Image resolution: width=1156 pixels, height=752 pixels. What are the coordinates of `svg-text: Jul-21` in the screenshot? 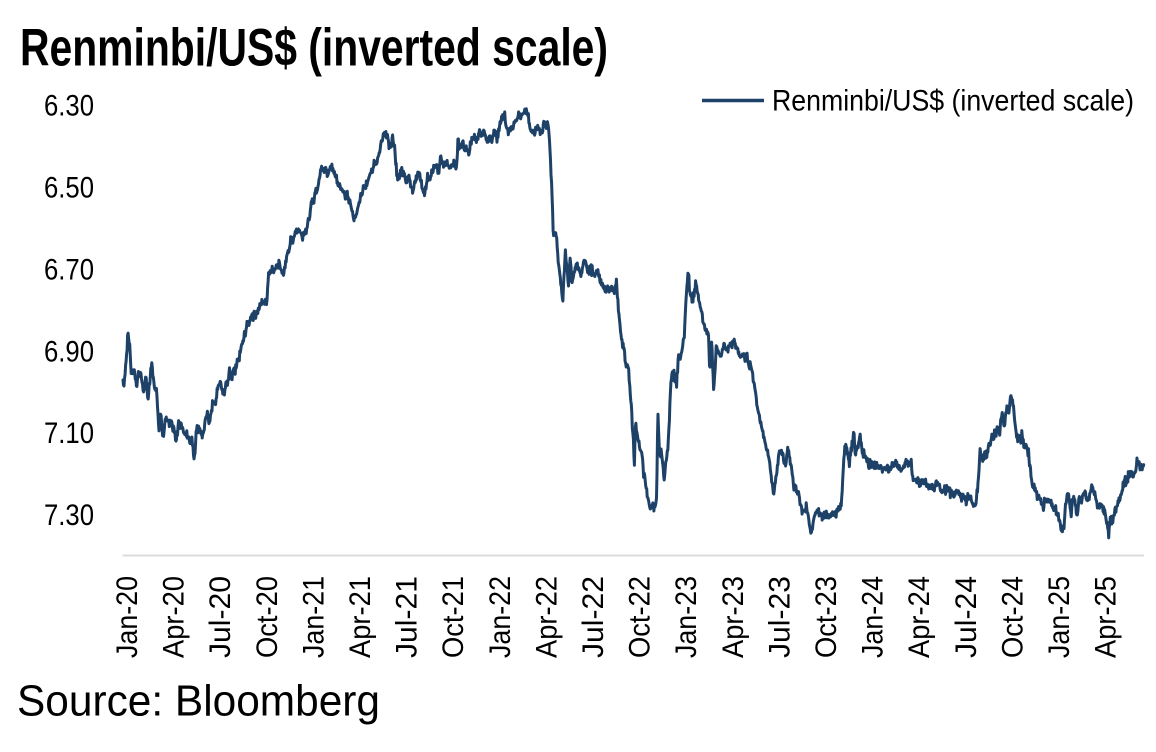 It's located at (407, 617).